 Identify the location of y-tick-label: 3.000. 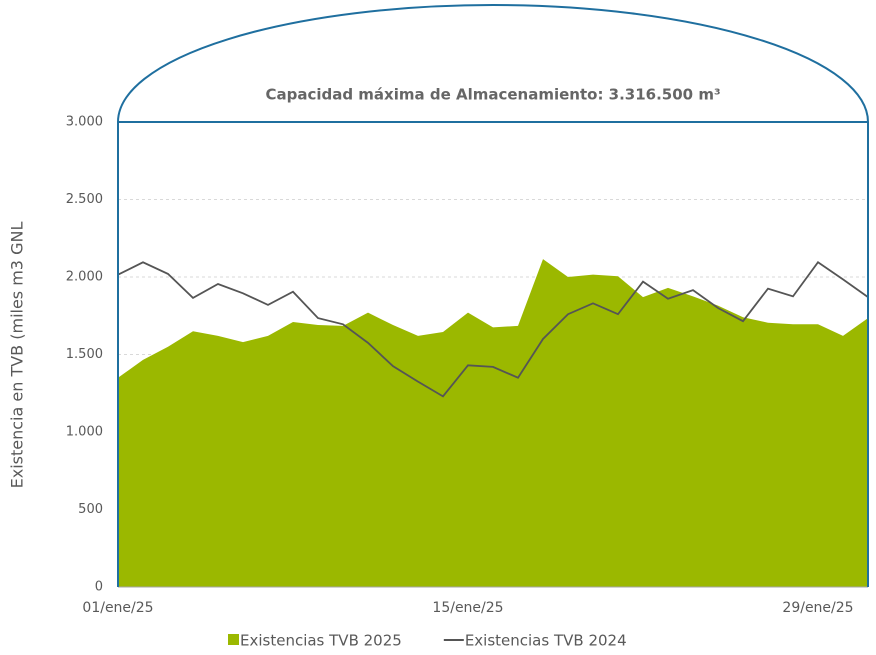
(84, 122).